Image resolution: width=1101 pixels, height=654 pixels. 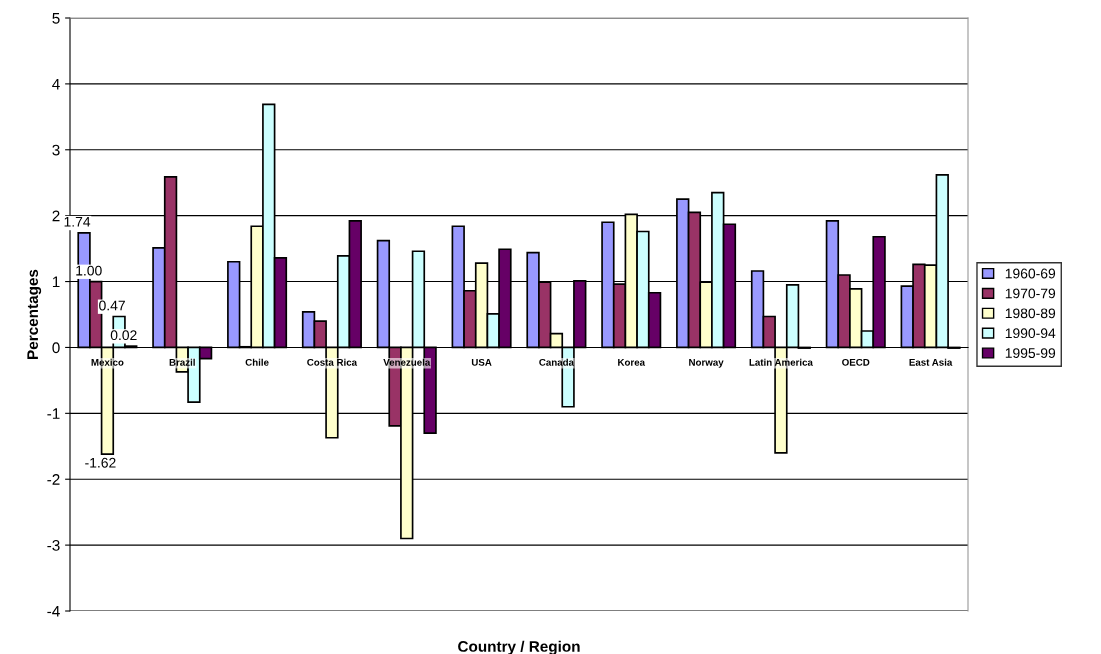 I want to click on x-tick-label: Mexico, so click(x=107, y=362).